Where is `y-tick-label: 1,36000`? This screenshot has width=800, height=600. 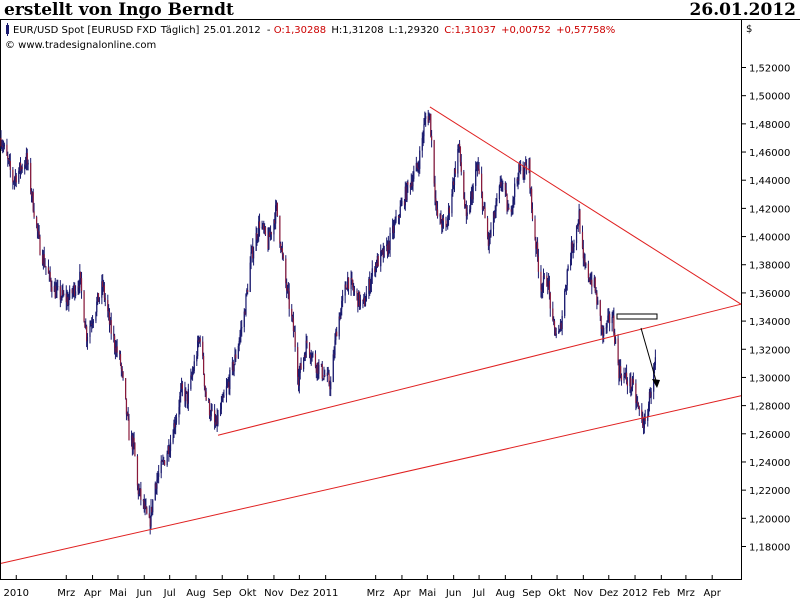
y-tick-label: 1,36000 is located at coordinates (769, 294).